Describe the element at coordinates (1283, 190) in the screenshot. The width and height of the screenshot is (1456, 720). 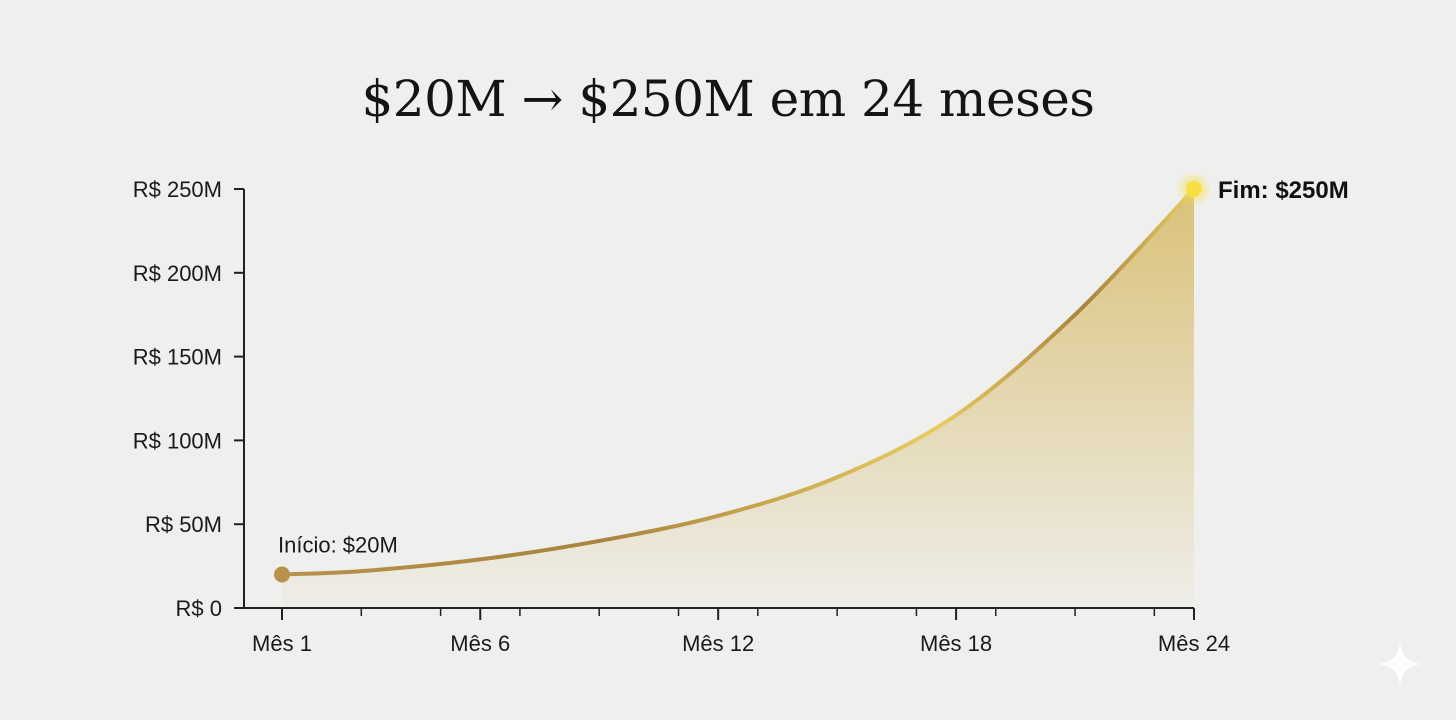
I see `end-annotation: Fim: $250M` at that location.